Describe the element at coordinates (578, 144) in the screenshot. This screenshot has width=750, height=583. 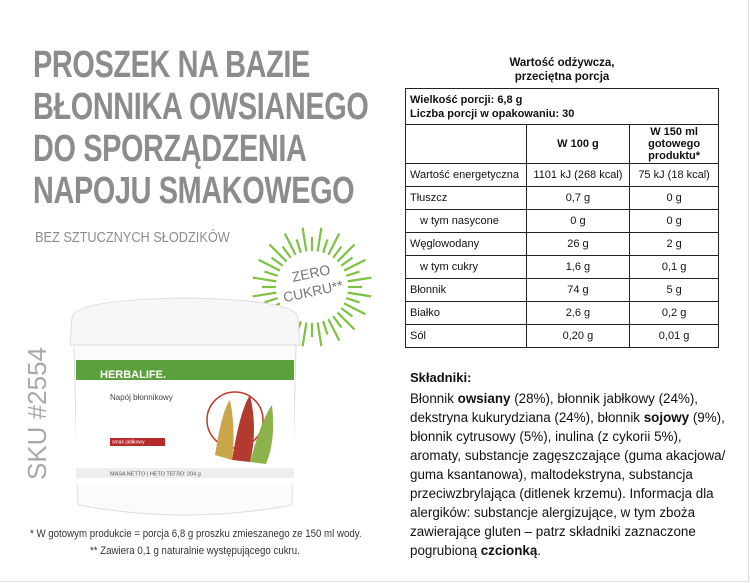
I see `header-cell: W 100 g` at that location.